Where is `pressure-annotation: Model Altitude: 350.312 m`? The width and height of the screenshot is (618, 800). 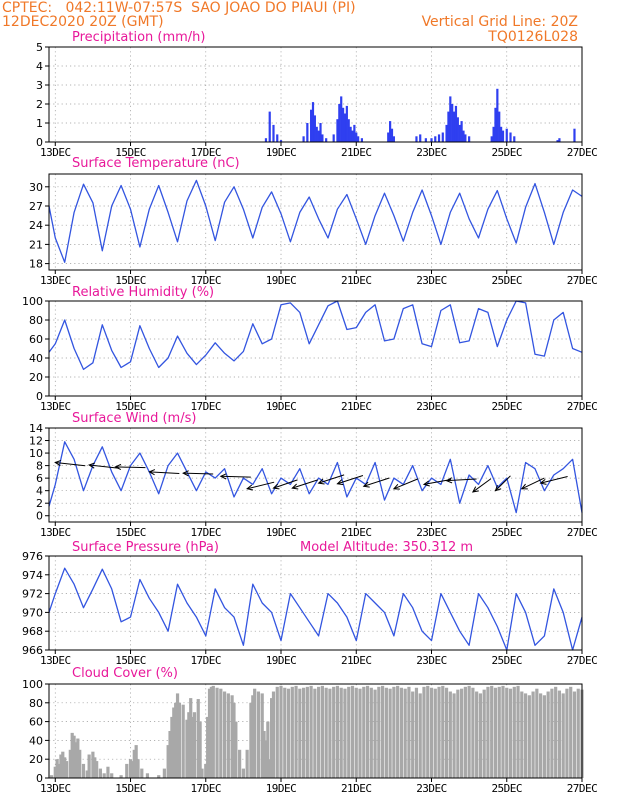
pressure-annotation: Model Altitude: 350.312 m is located at coordinates (386, 547).